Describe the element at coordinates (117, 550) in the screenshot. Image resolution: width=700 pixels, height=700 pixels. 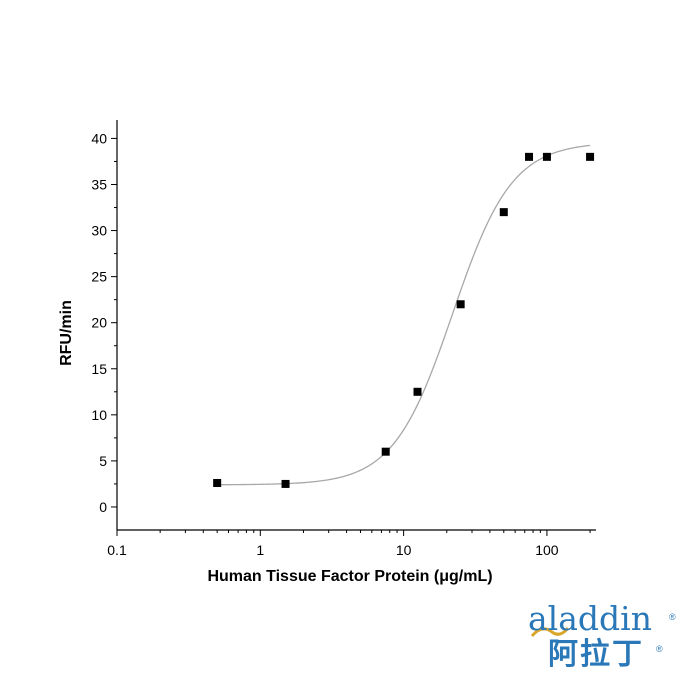
I see `x-tick-label: 0.1` at that location.